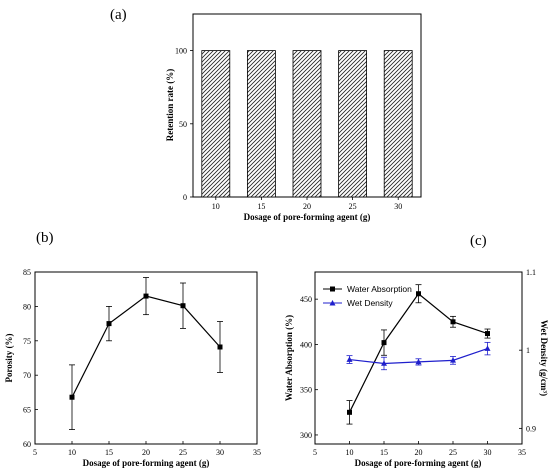 This screenshot has width=550, height=475. What do you see at coordinates (185, 197) in the screenshot?
I see `y-tick-label-0: 0` at bounding box center [185, 197].